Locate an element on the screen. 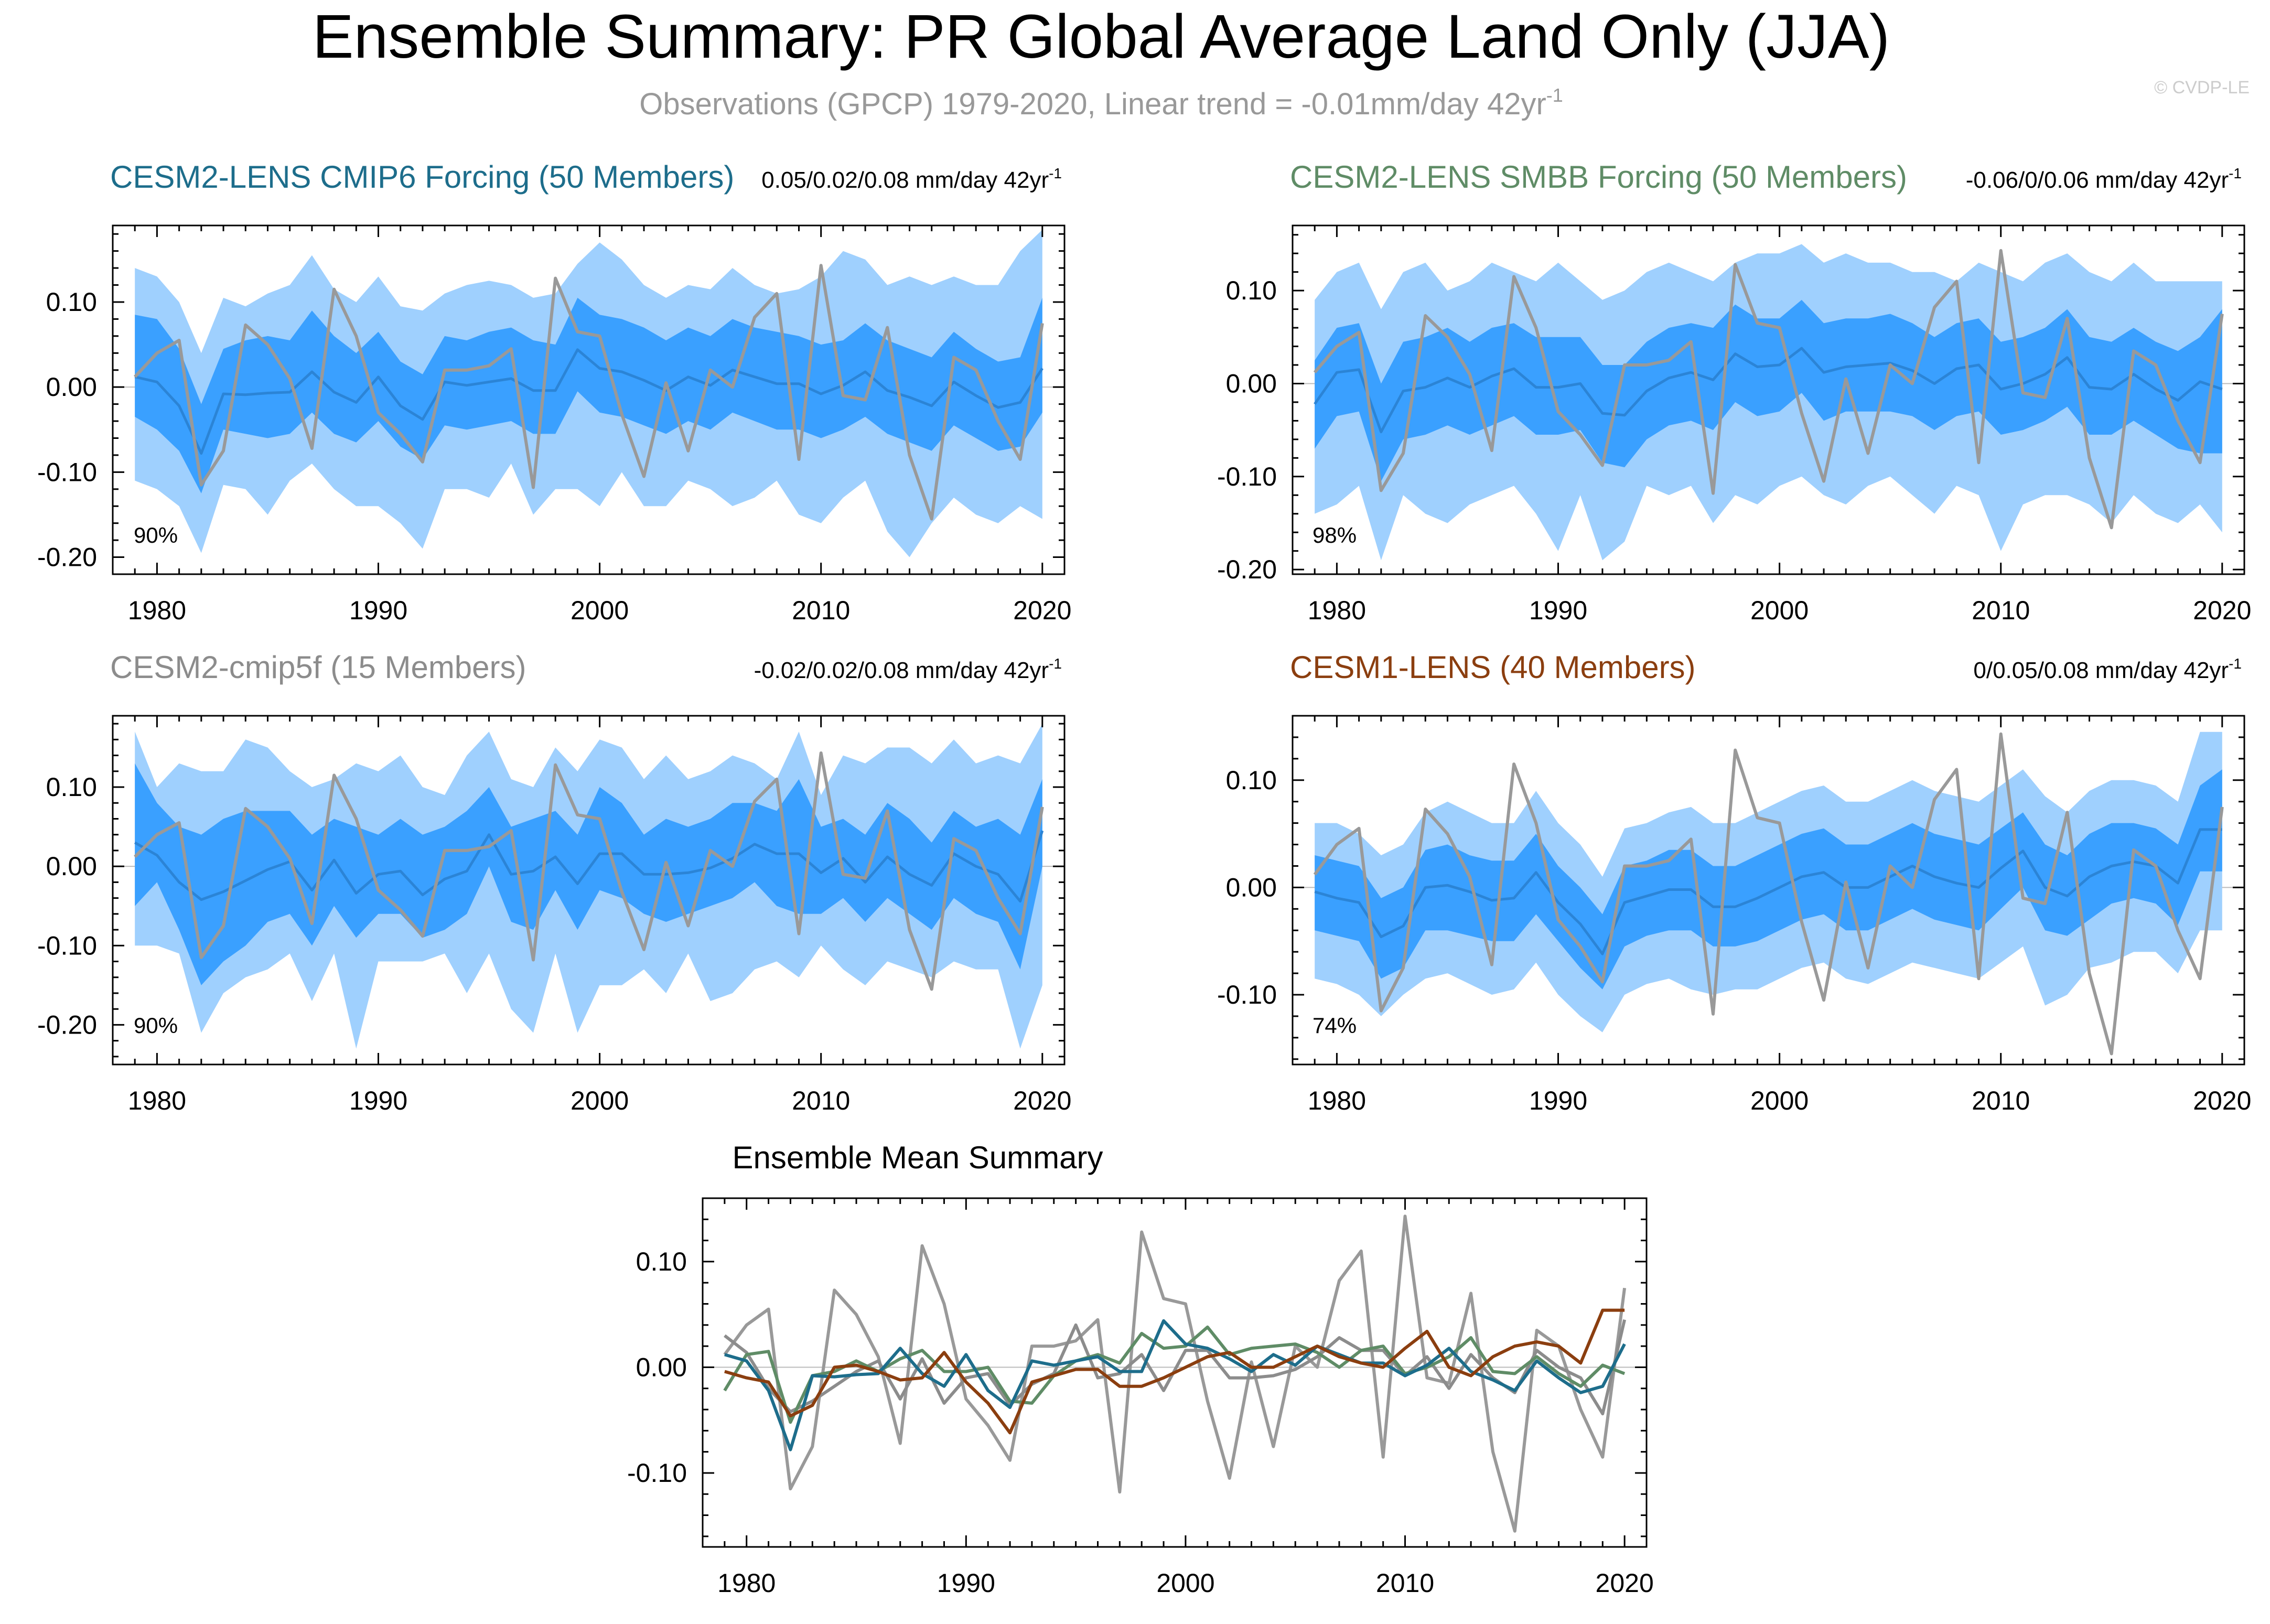 The image size is (2270, 1624). panel-2-xtick-label: 1990 is located at coordinates (1558, 611).